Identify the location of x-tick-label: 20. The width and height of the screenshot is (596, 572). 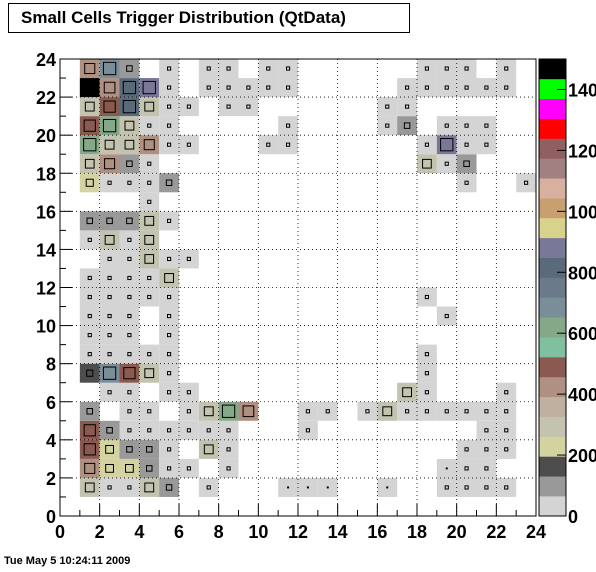
(457, 532).